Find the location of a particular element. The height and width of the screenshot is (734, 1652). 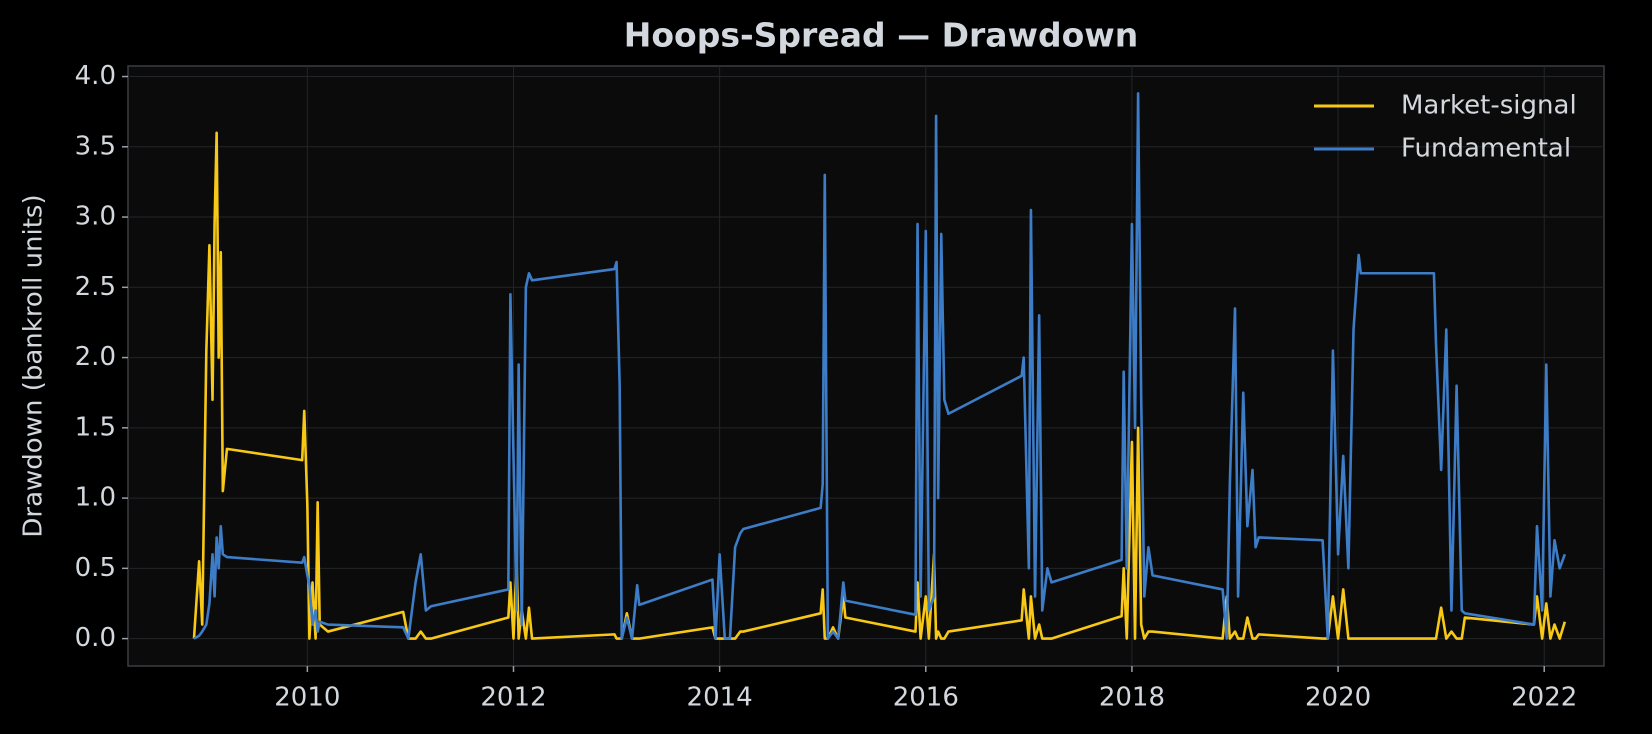

x-tick-label: 2014 is located at coordinates (720, 698).